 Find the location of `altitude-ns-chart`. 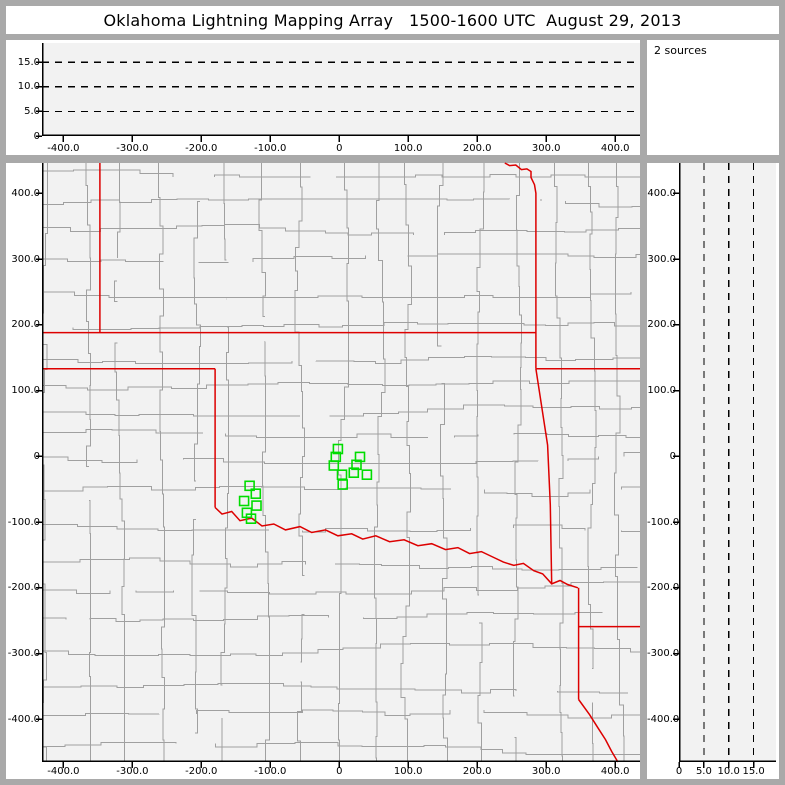

altitude-ns-chart is located at coordinates (724, 465).